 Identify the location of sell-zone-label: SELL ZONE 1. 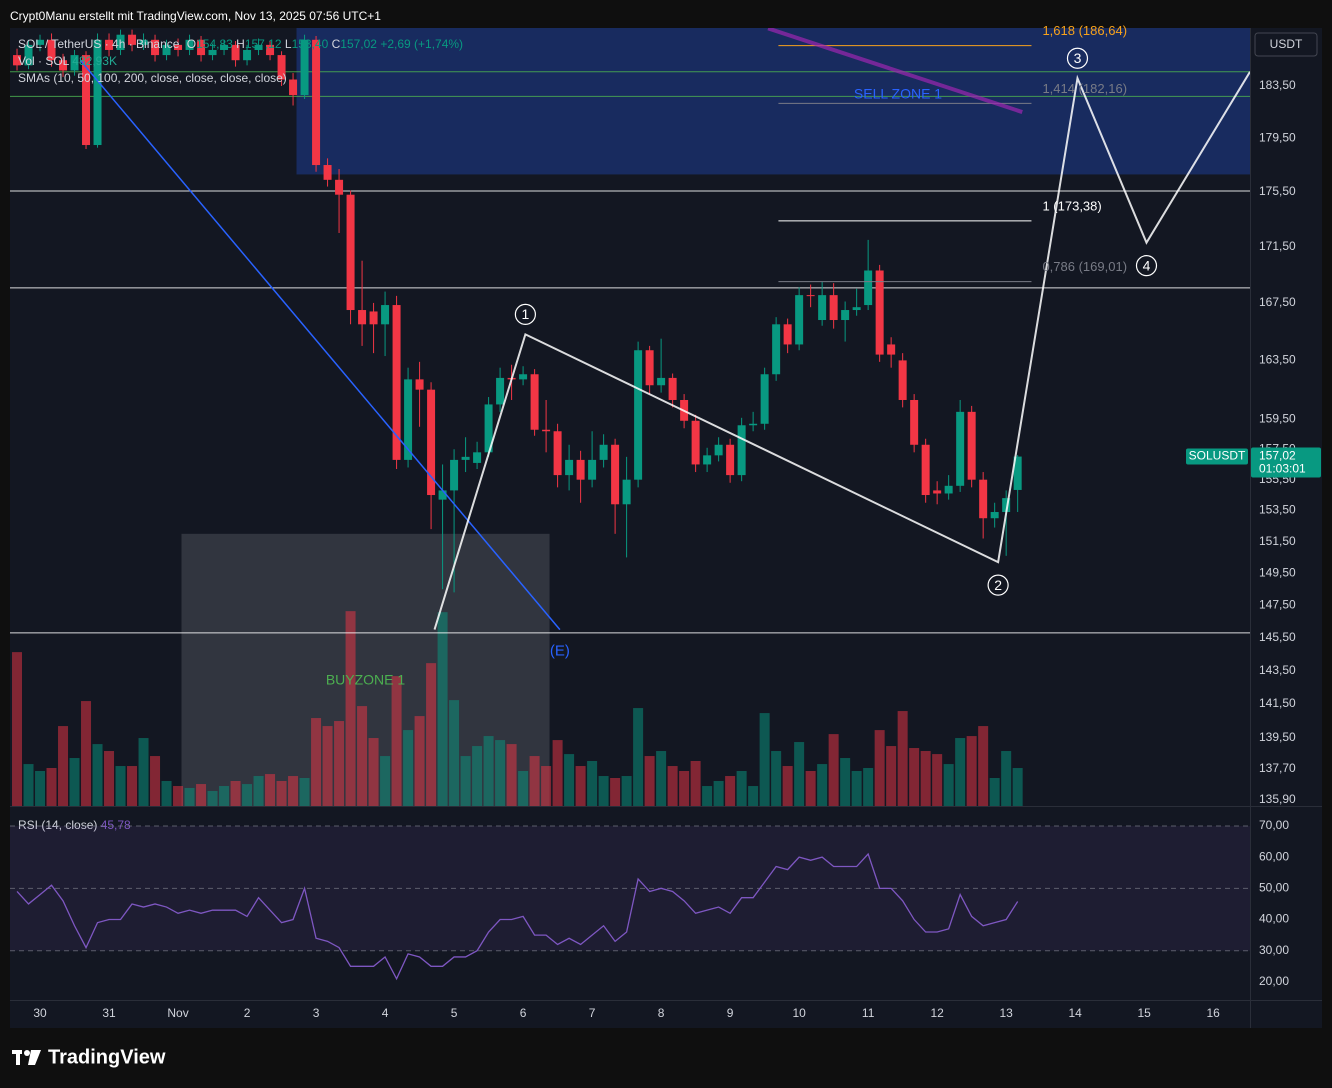
(898, 94).